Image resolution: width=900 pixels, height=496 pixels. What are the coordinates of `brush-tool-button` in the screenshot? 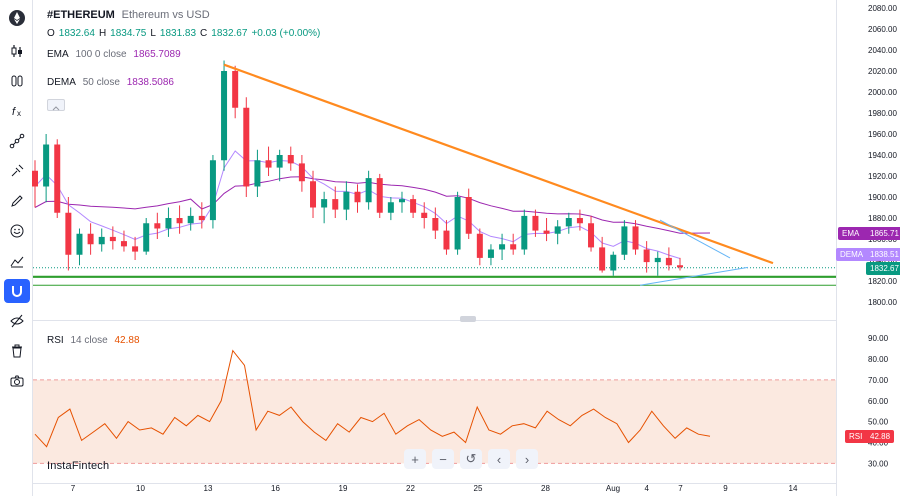 It's located at (17, 171).